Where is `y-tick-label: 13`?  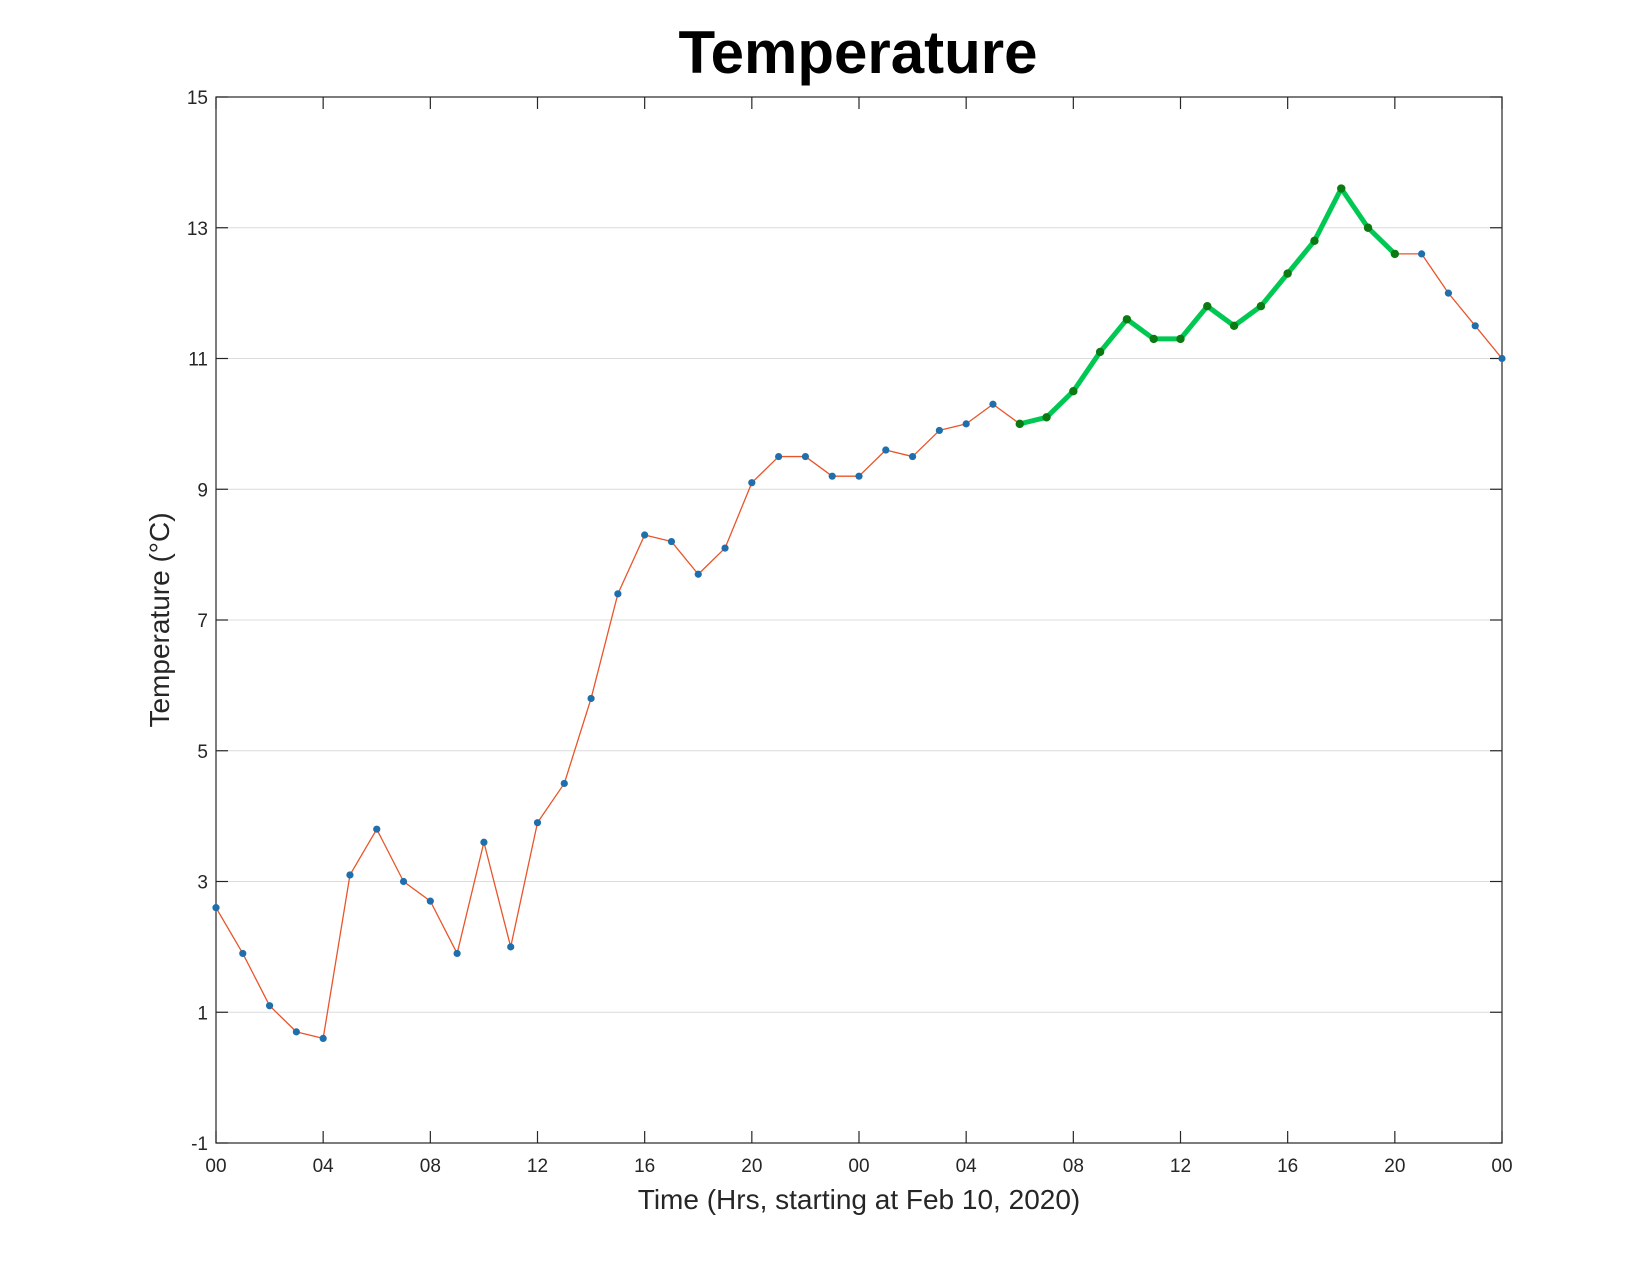
y-tick-label: 13 is located at coordinates (197, 229).